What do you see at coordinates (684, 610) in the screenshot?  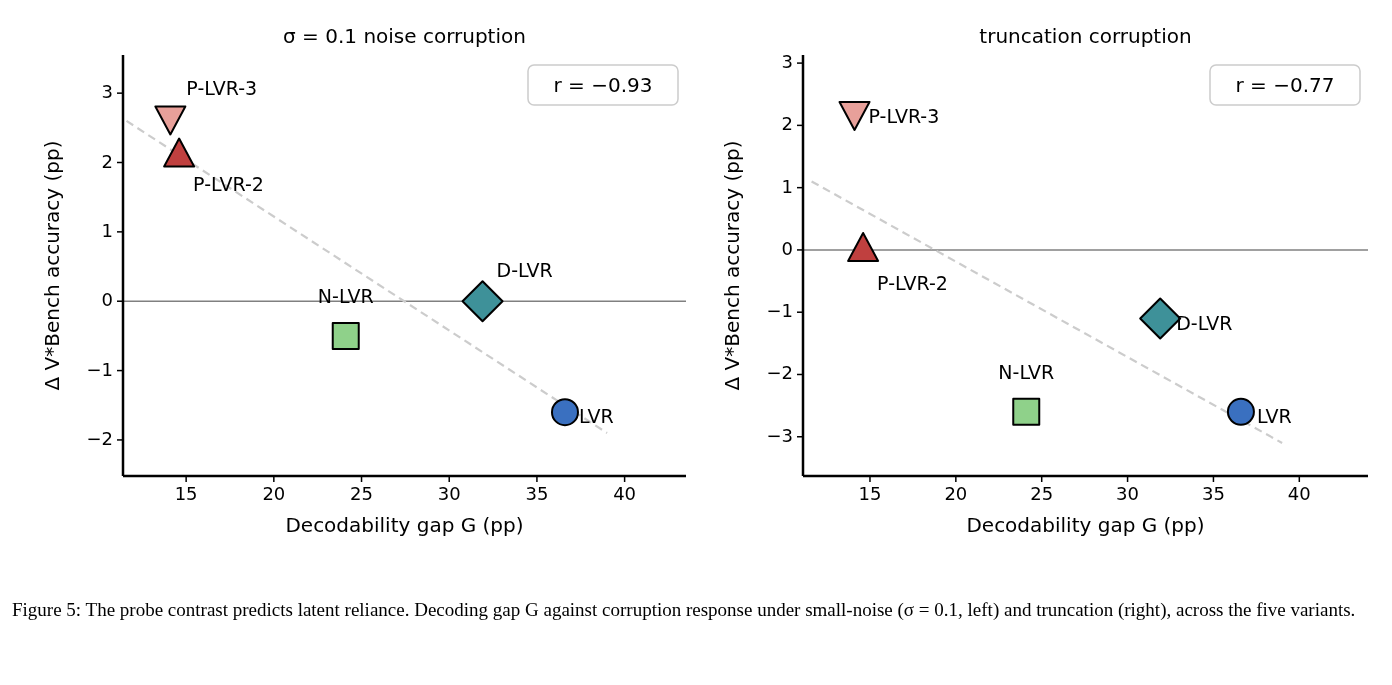 I see `caption: Figure 5: The probe contrast predicts latent reliance. Decoding gap G against corruption response under small-noise (σ = 0.1, left) and truncation (right), across the five variants.` at bounding box center [684, 610].